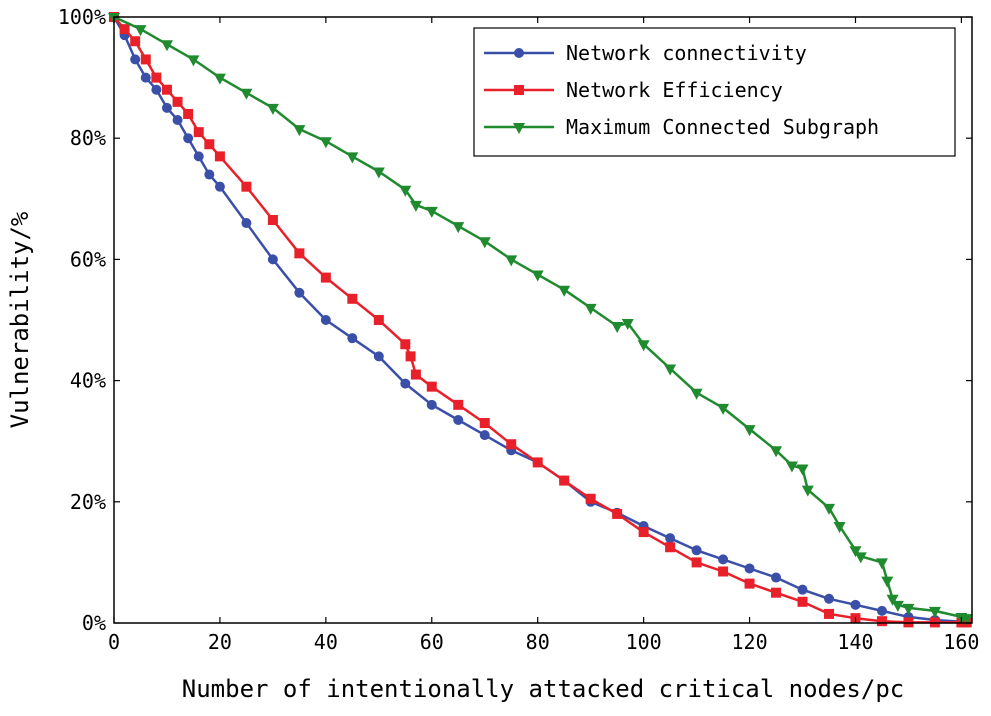 The height and width of the screenshot is (716, 991). Describe the element at coordinates (82, 17) in the screenshot. I see `y-tick-label: 100%` at that location.